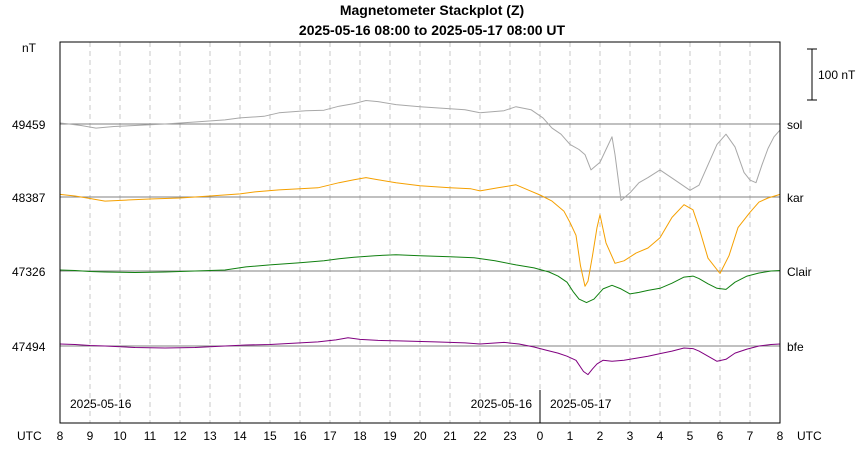 The width and height of the screenshot is (865, 450). What do you see at coordinates (600, 436) in the screenshot?
I see `x-tick-label: 2` at bounding box center [600, 436].